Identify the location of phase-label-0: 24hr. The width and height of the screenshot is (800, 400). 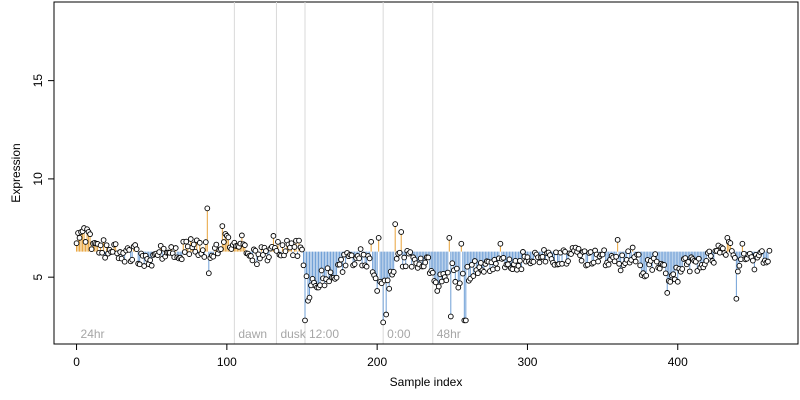
(93, 334).